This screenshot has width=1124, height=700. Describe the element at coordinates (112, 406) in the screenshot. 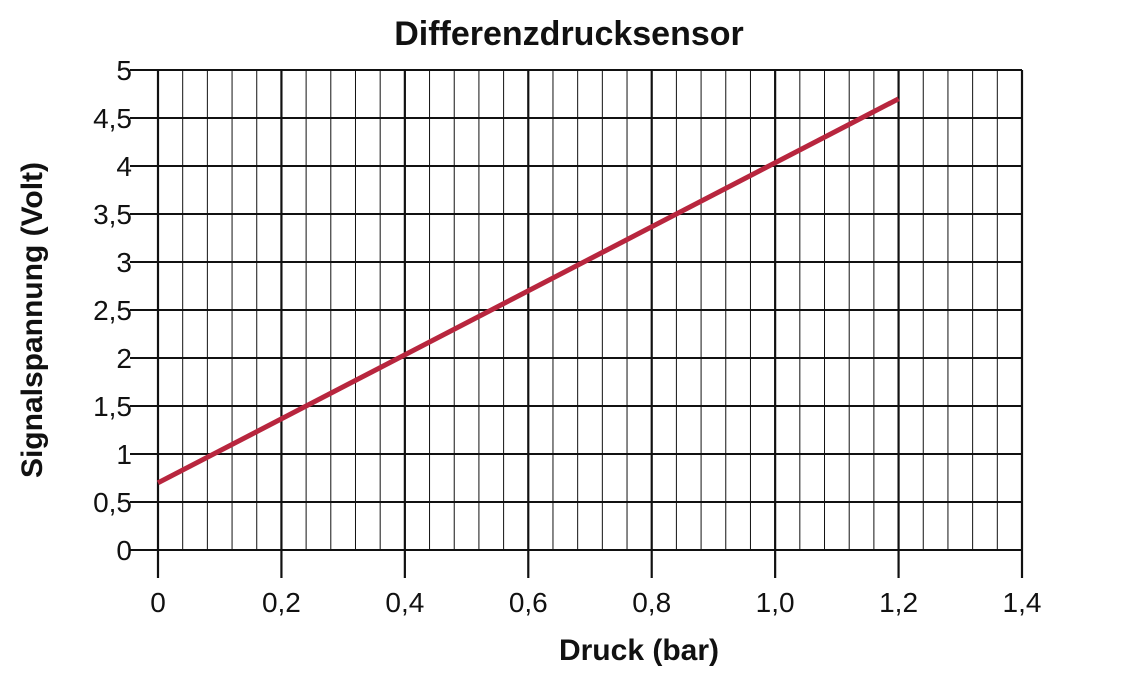

I see `y-tick-label: 1,5` at that location.